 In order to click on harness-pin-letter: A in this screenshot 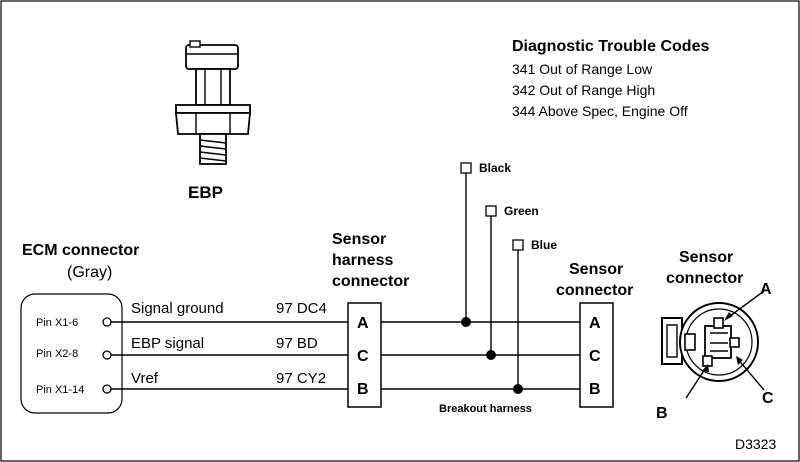, I will do `click(363, 323)`.